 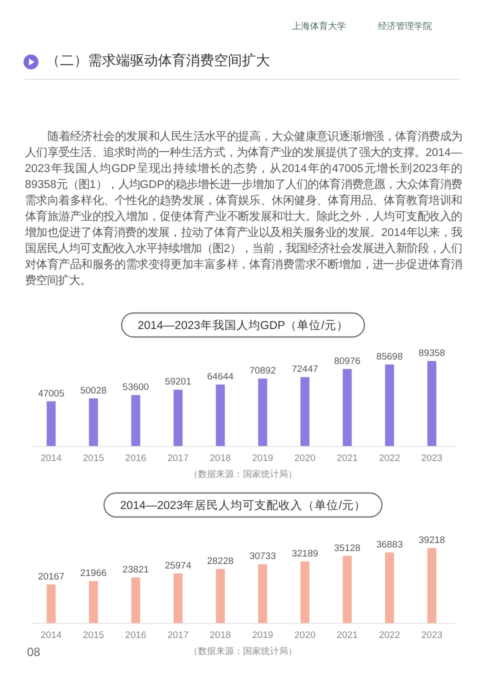 What do you see at coordinates (405, 26) in the screenshot?
I see `text: 经济管理学院` at bounding box center [405, 26].